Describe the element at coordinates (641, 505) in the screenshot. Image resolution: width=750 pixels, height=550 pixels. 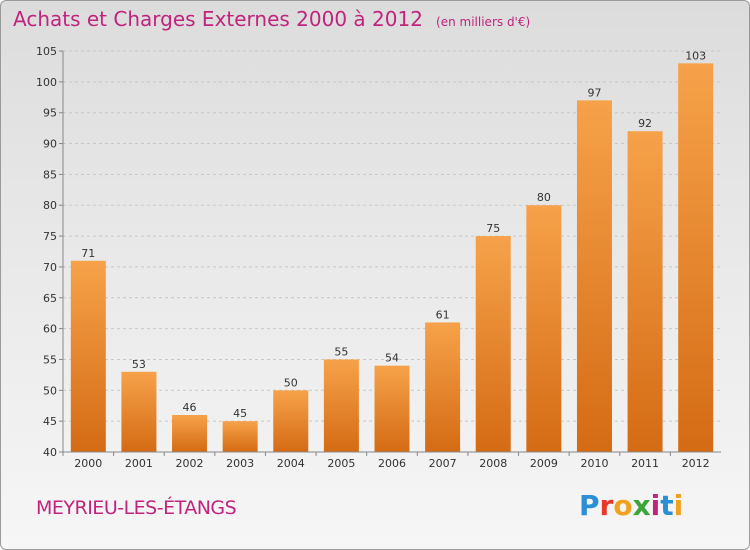
I see `logo-letter: x` at that location.